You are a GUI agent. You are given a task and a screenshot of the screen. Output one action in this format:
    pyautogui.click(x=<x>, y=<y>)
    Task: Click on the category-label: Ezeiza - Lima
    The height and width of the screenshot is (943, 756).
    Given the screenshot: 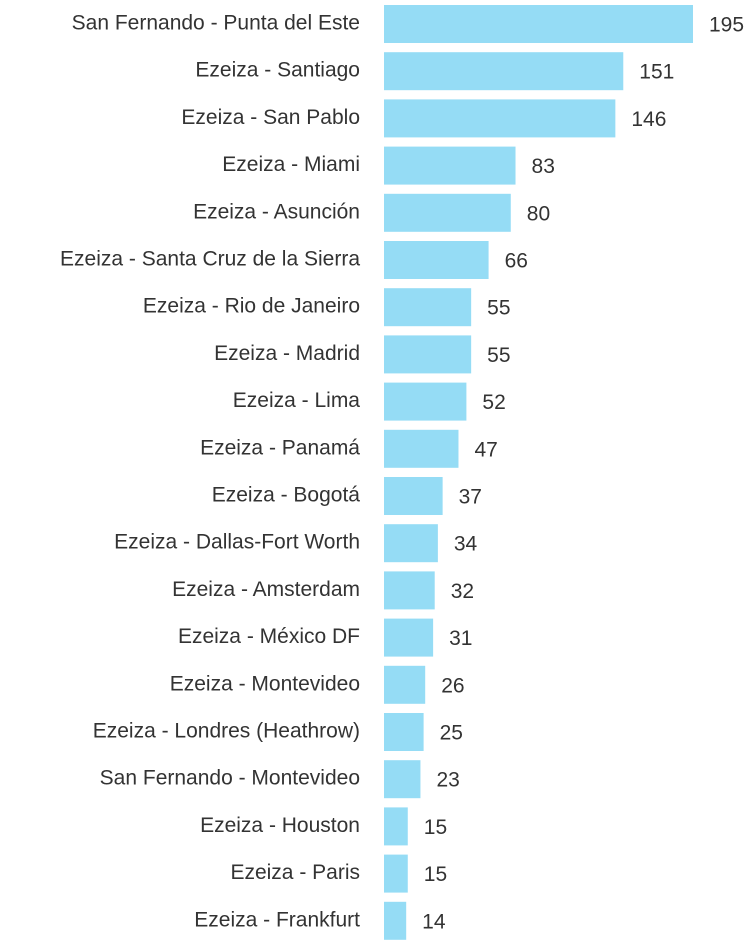 What is the action you would take?
    pyautogui.click(x=297, y=400)
    